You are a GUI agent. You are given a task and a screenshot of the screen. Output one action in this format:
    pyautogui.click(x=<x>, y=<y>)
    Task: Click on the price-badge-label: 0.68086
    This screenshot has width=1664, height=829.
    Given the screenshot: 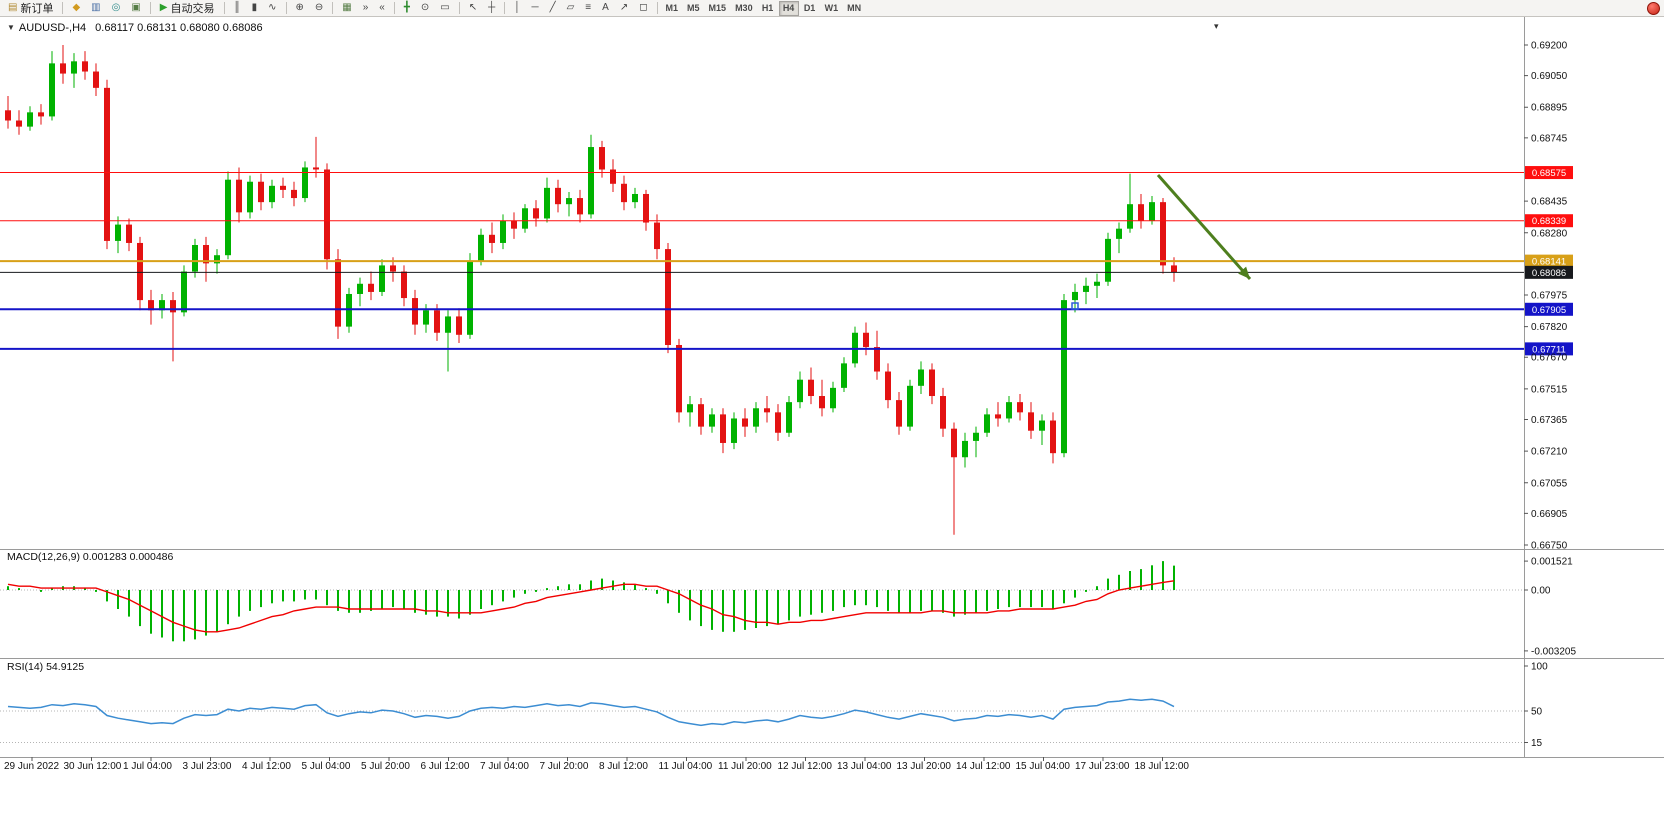 What is the action you would take?
    pyautogui.click(x=1549, y=273)
    